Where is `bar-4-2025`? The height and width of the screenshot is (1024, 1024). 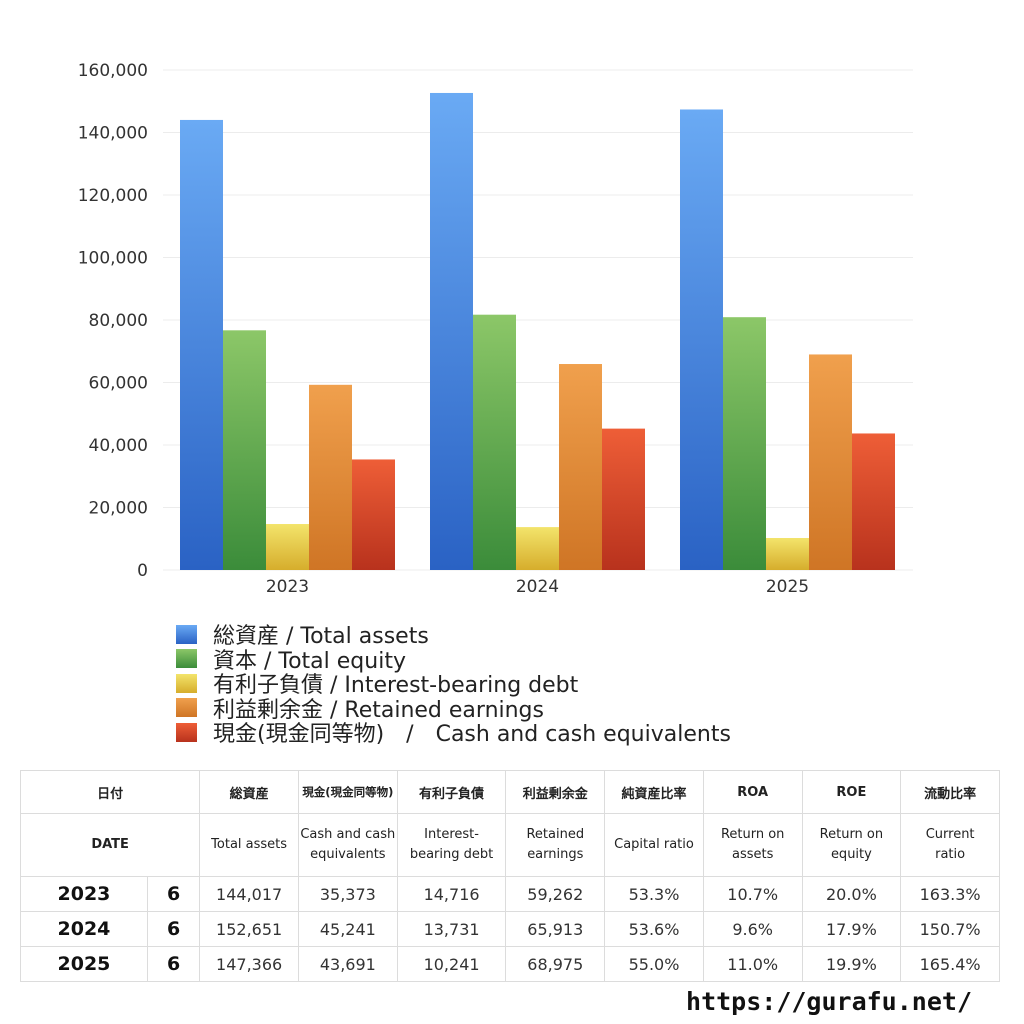
bar-4-2025 is located at coordinates (830, 462).